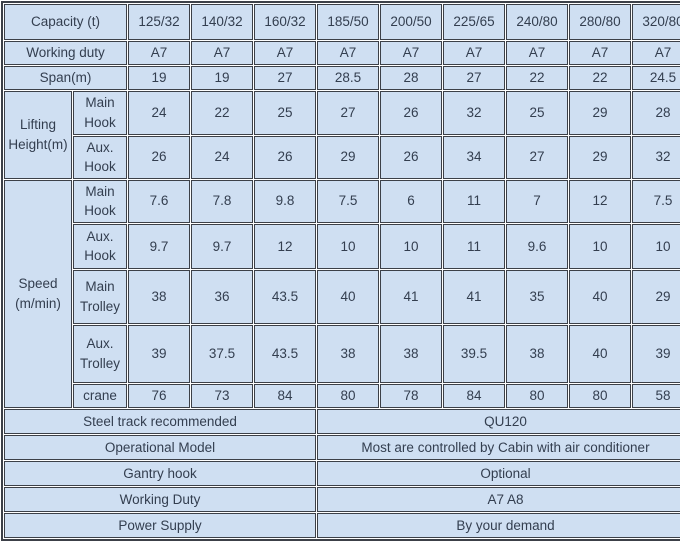 This screenshot has width=680, height=541. I want to click on steel-track-label: Steel track recommended, so click(160, 421).